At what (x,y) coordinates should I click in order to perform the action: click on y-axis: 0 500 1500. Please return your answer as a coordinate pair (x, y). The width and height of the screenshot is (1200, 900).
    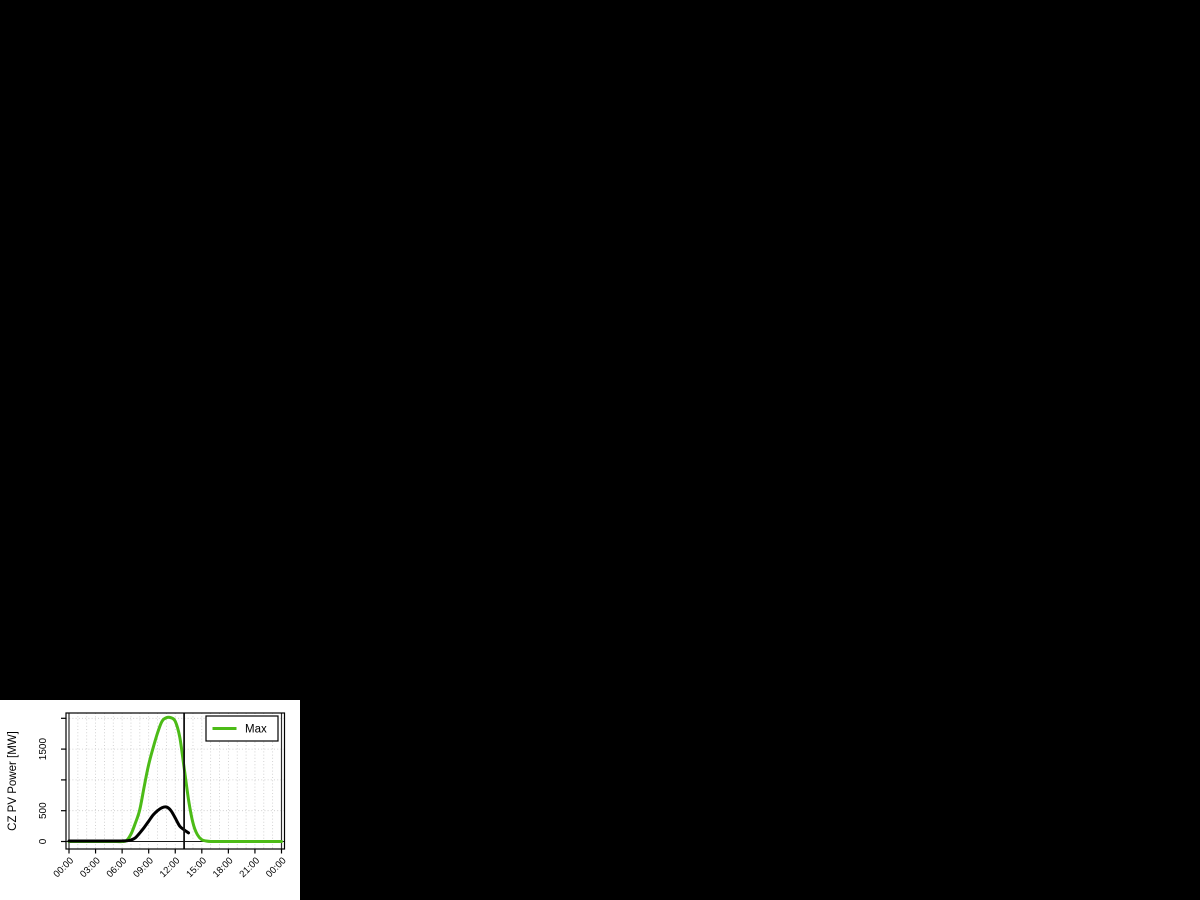
    Looking at the image, I should click on (52, 780).